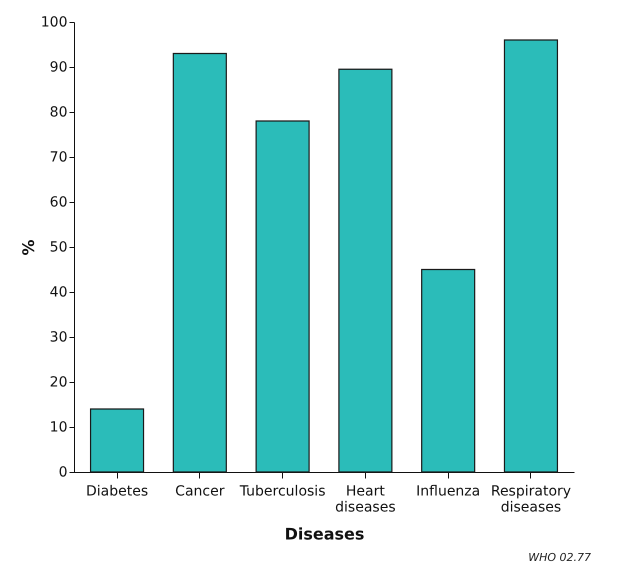 This screenshot has width=621, height=572. Describe the element at coordinates (531, 500) in the screenshot. I see `x-tick-label: Respiratory diseases` at that location.